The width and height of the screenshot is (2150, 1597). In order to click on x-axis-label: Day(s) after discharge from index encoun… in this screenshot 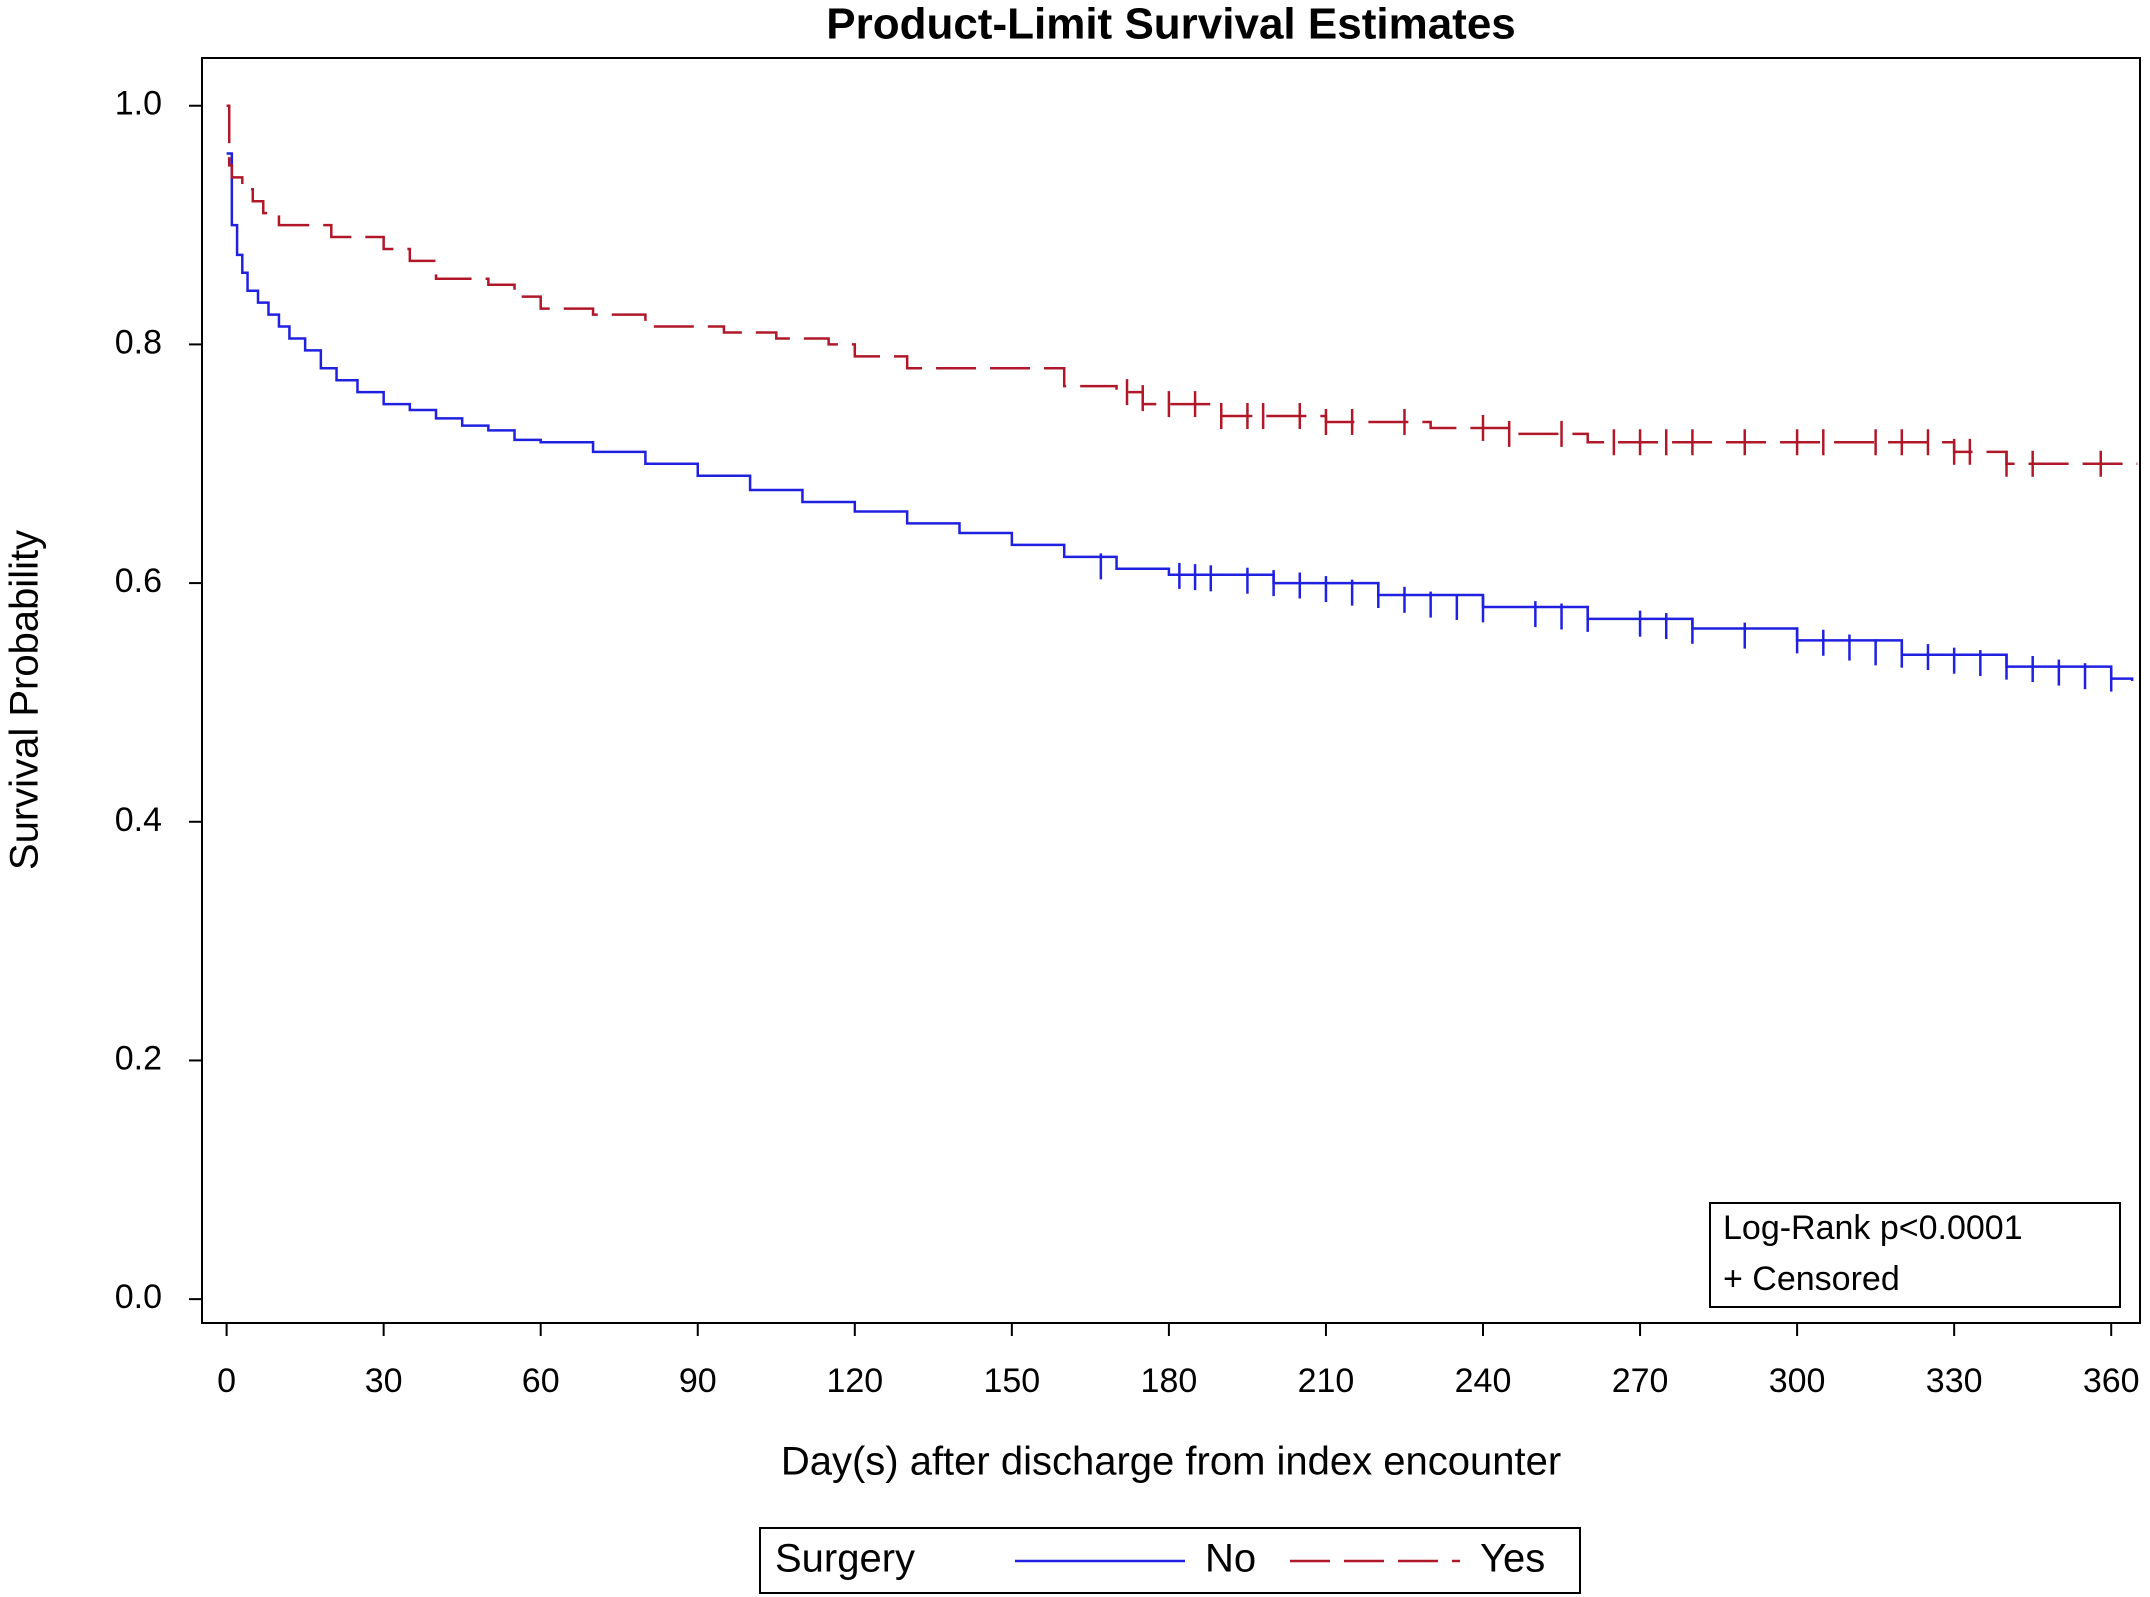, I will do `click(1171, 1462)`.